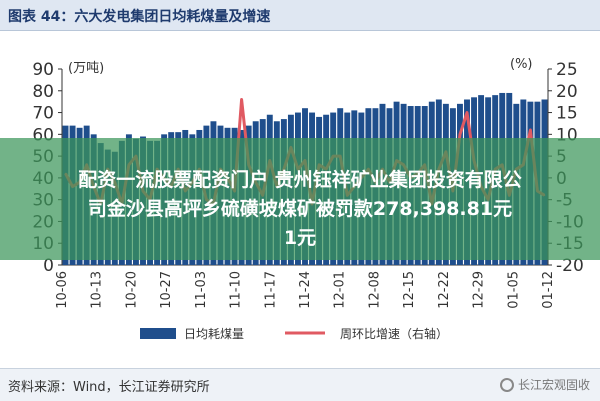  What do you see at coordinates (444, 290) in the screenshot?
I see `x-tick-label: 12-22` at bounding box center [444, 290].